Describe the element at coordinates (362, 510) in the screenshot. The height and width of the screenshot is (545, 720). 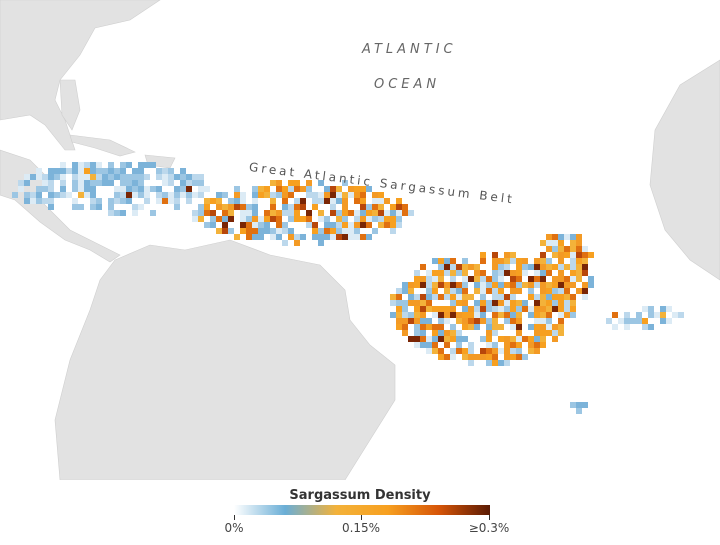
I see `legend-color-bar` at that location.